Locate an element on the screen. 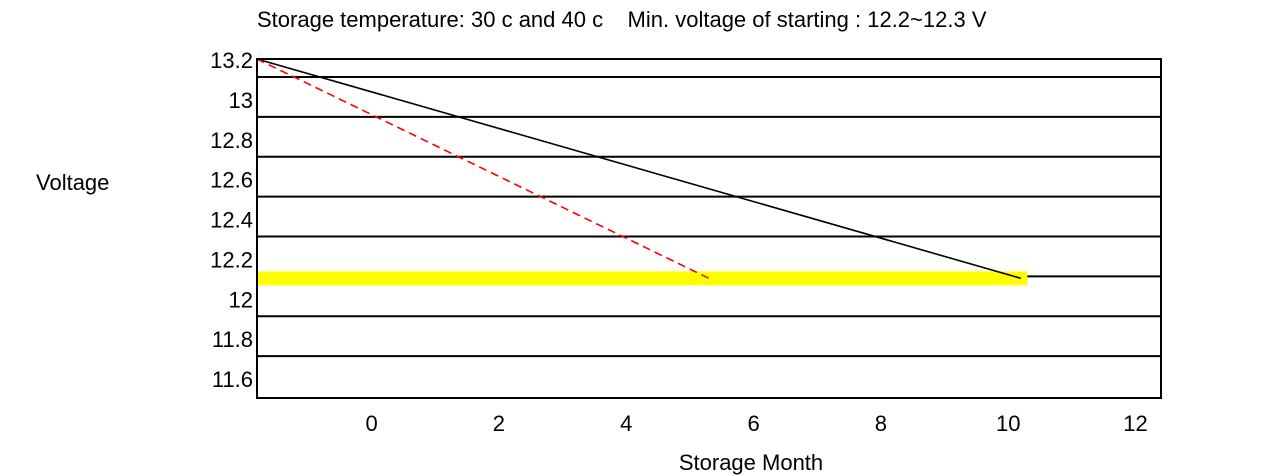  x-tick-label: 10 is located at coordinates (1008, 423).